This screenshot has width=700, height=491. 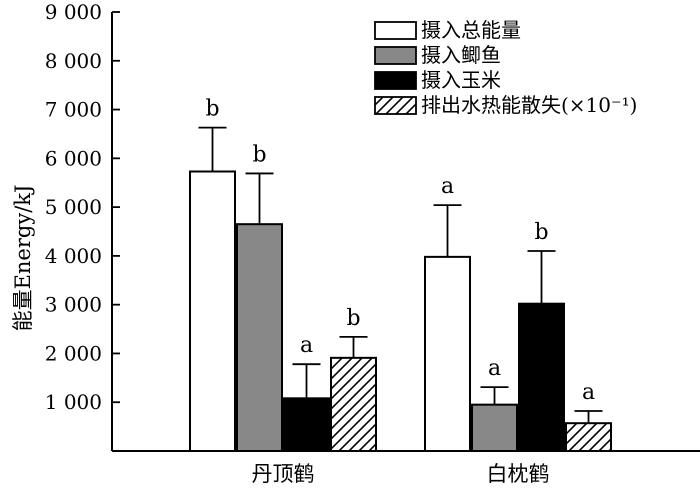 I want to click on y-tick-label: 9 000, so click(x=73, y=12).